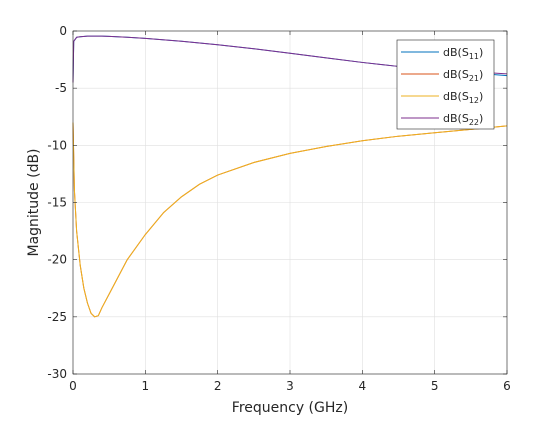 The image size is (560, 424). I want to click on legend-label: dB(S22), so click(463, 119).